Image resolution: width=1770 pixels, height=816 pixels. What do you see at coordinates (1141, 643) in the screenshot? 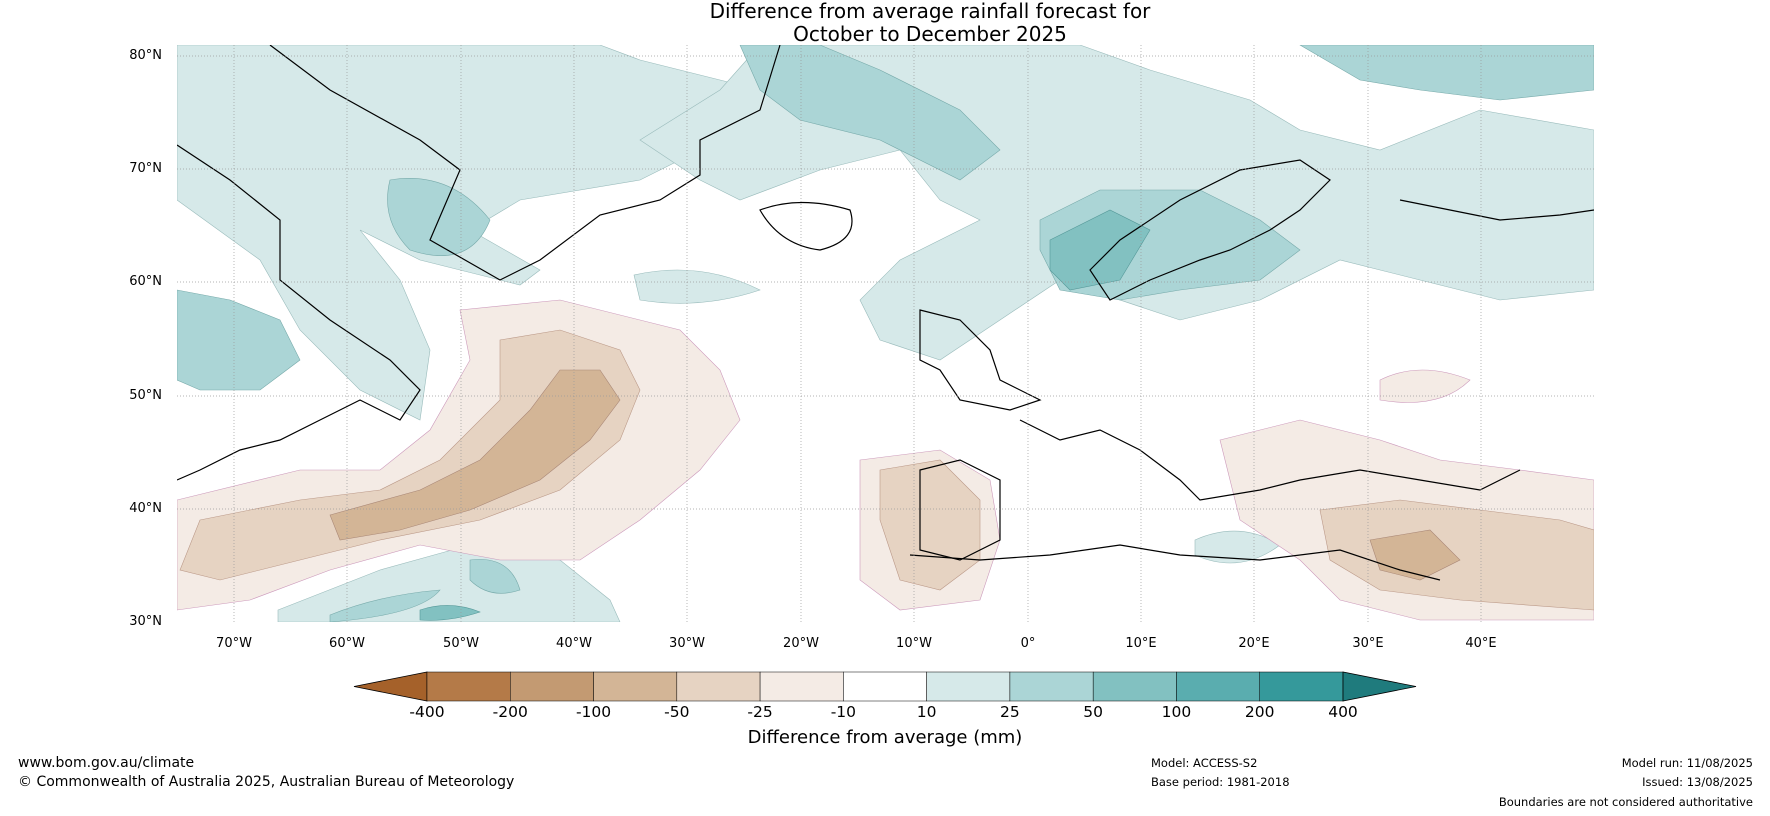
I see `lon-label-10e: 10°E` at bounding box center [1141, 643].